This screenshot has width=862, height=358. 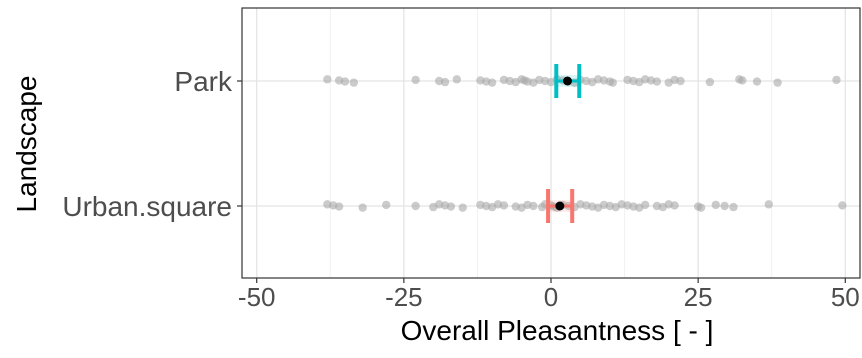 What do you see at coordinates (404, 297) in the screenshot?
I see `x-tick-label: -25` at bounding box center [404, 297].